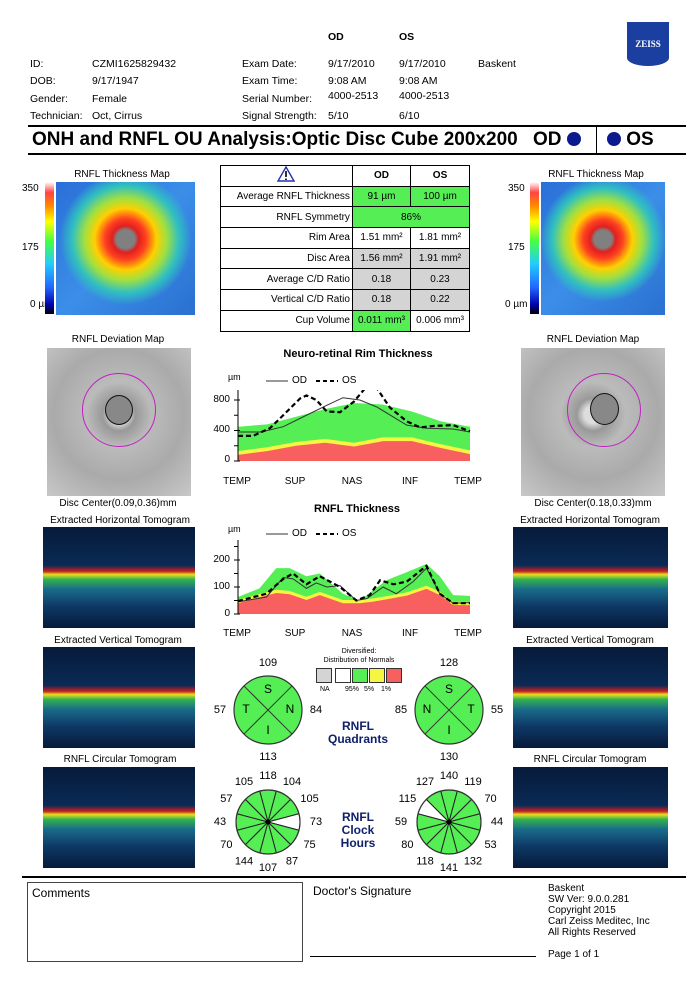 This screenshot has height=1000, width=700. What do you see at coordinates (648, 44) in the screenshot?
I see `zeiss-logo: ZEISS` at bounding box center [648, 44].